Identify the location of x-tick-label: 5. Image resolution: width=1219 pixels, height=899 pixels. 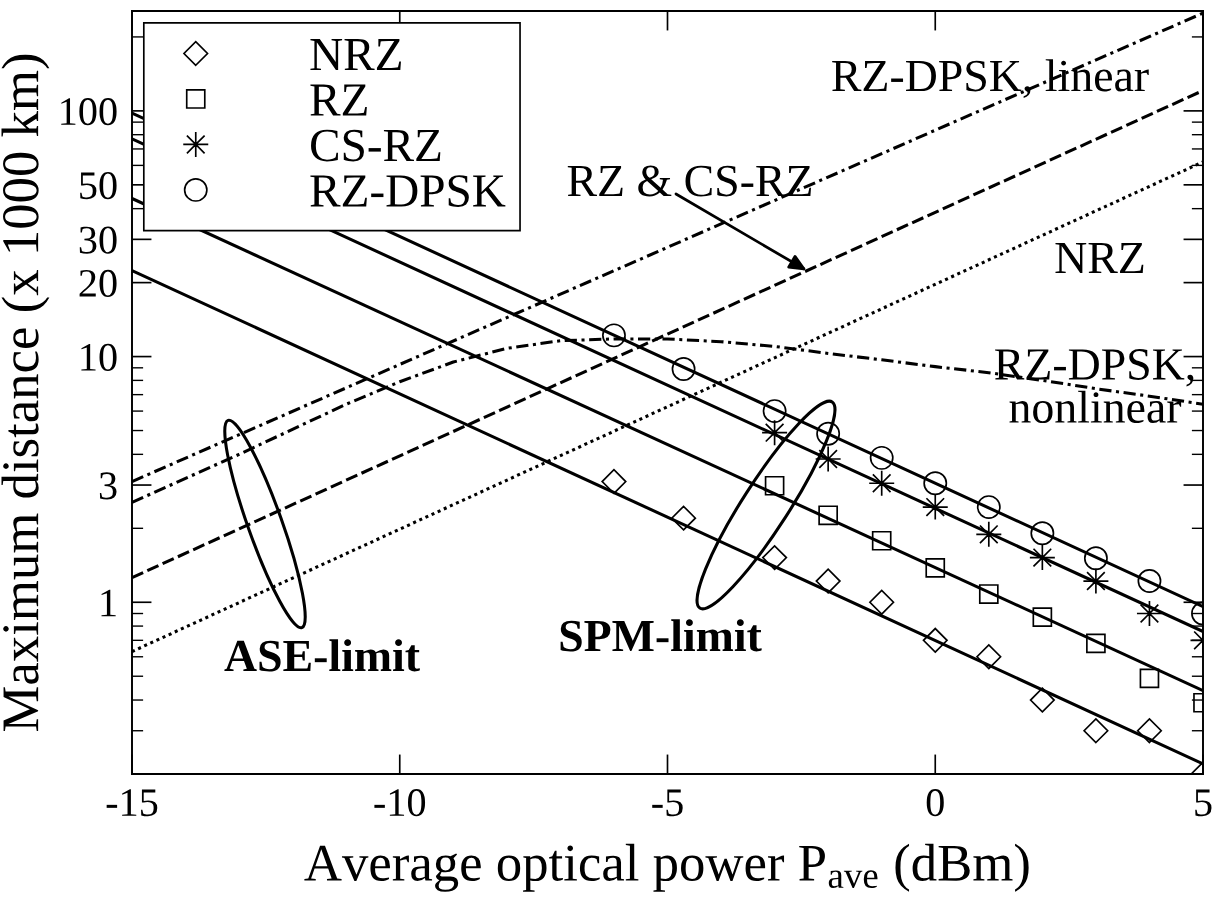
(1203, 803).